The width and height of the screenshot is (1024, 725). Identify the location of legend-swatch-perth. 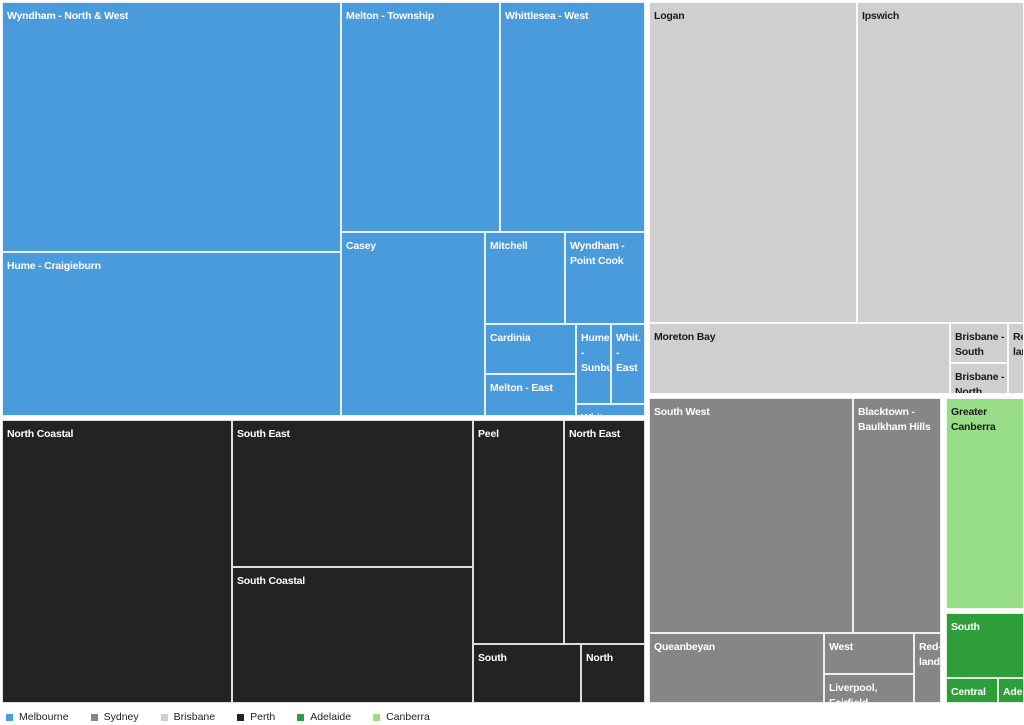
(241, 717).